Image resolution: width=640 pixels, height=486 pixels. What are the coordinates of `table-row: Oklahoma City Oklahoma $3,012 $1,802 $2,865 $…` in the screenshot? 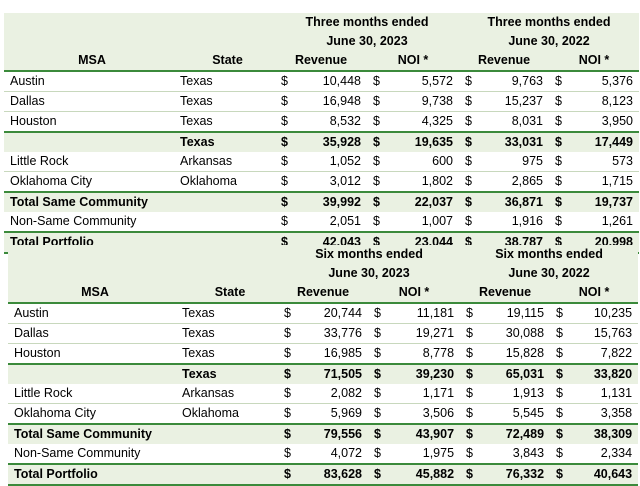 It's located at (321, 182).